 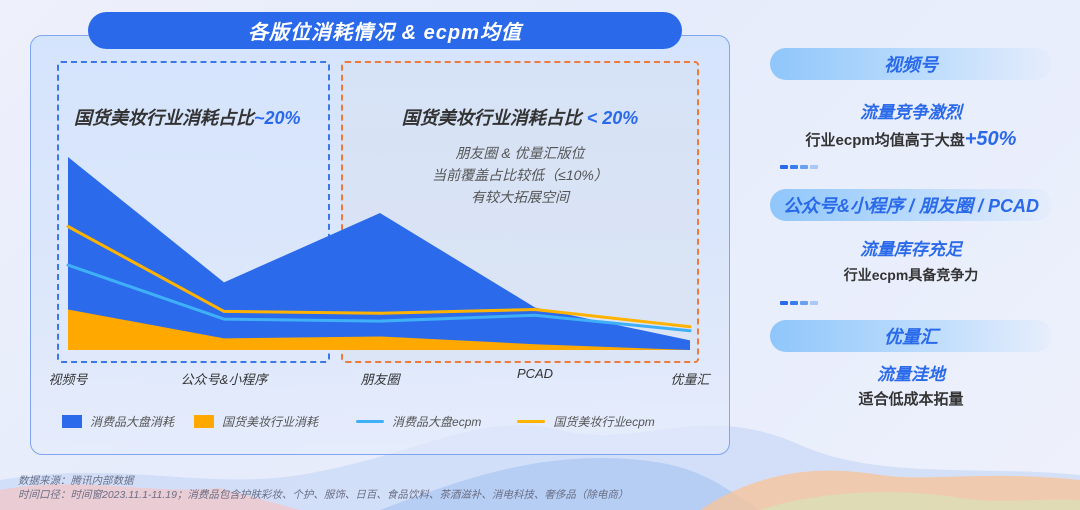 I want to click on right-annotation-text: 国货美妆行业消耗占比, so click(x=491, y=118).